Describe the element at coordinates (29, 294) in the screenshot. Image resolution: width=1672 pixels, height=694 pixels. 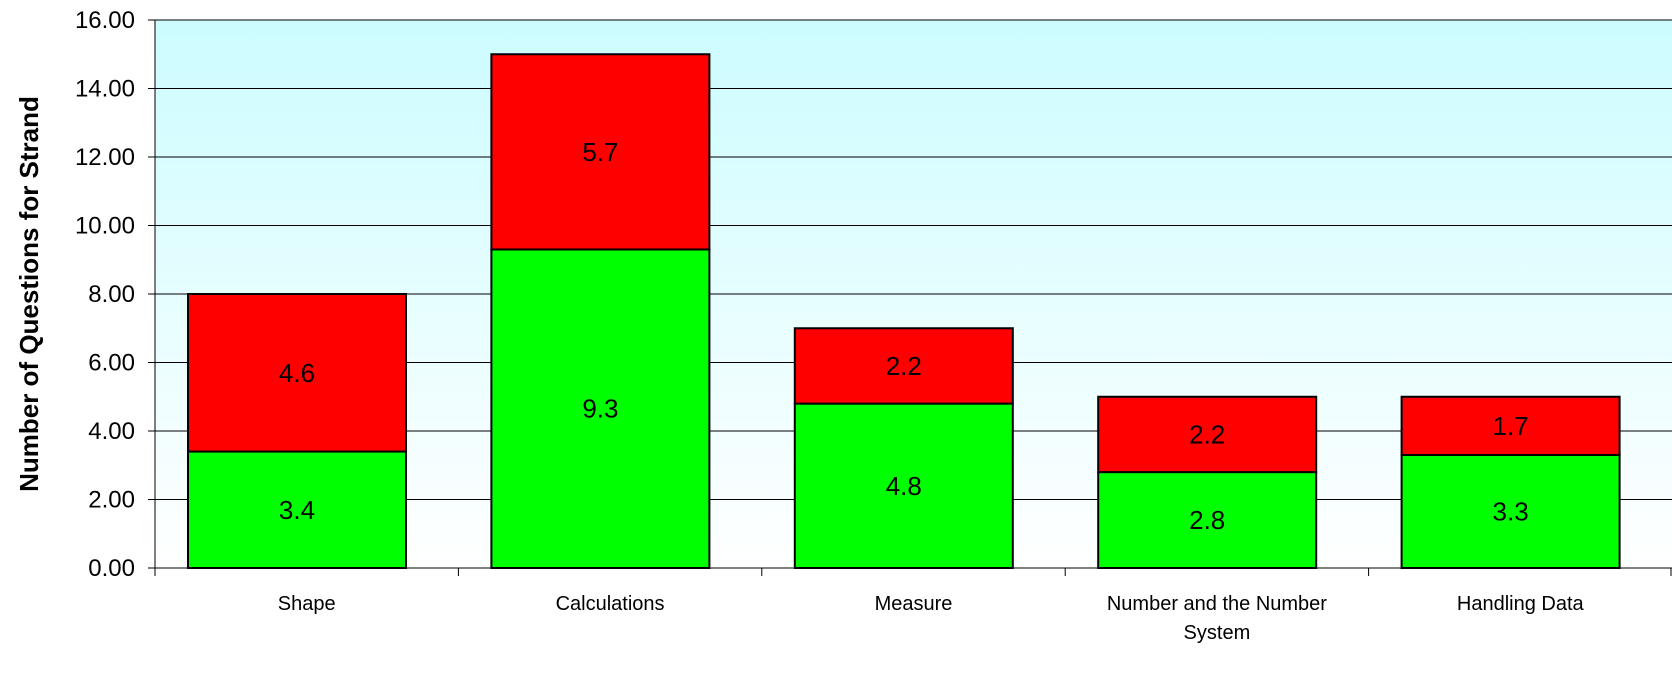
I see `y-axis-title: Number of Questions for Strand` at that location.